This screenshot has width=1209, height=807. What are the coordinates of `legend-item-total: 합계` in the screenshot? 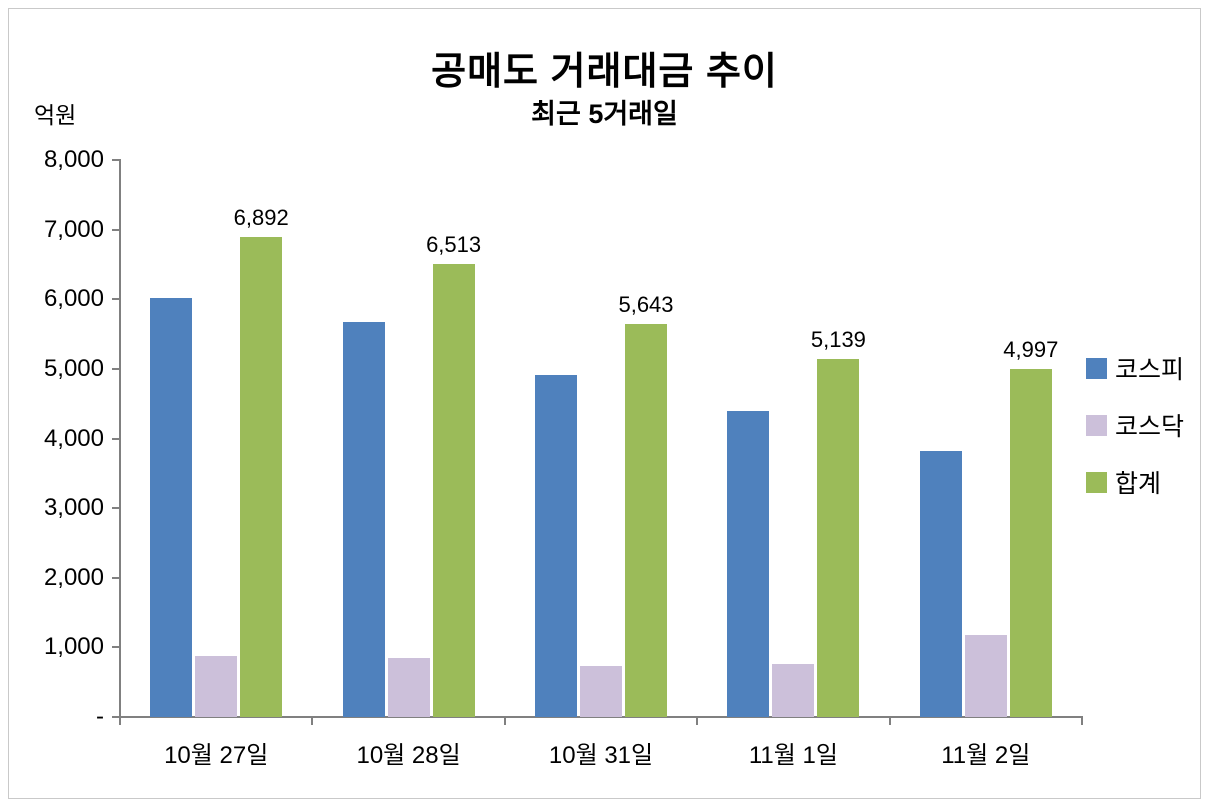 It's located at (1135, 482).